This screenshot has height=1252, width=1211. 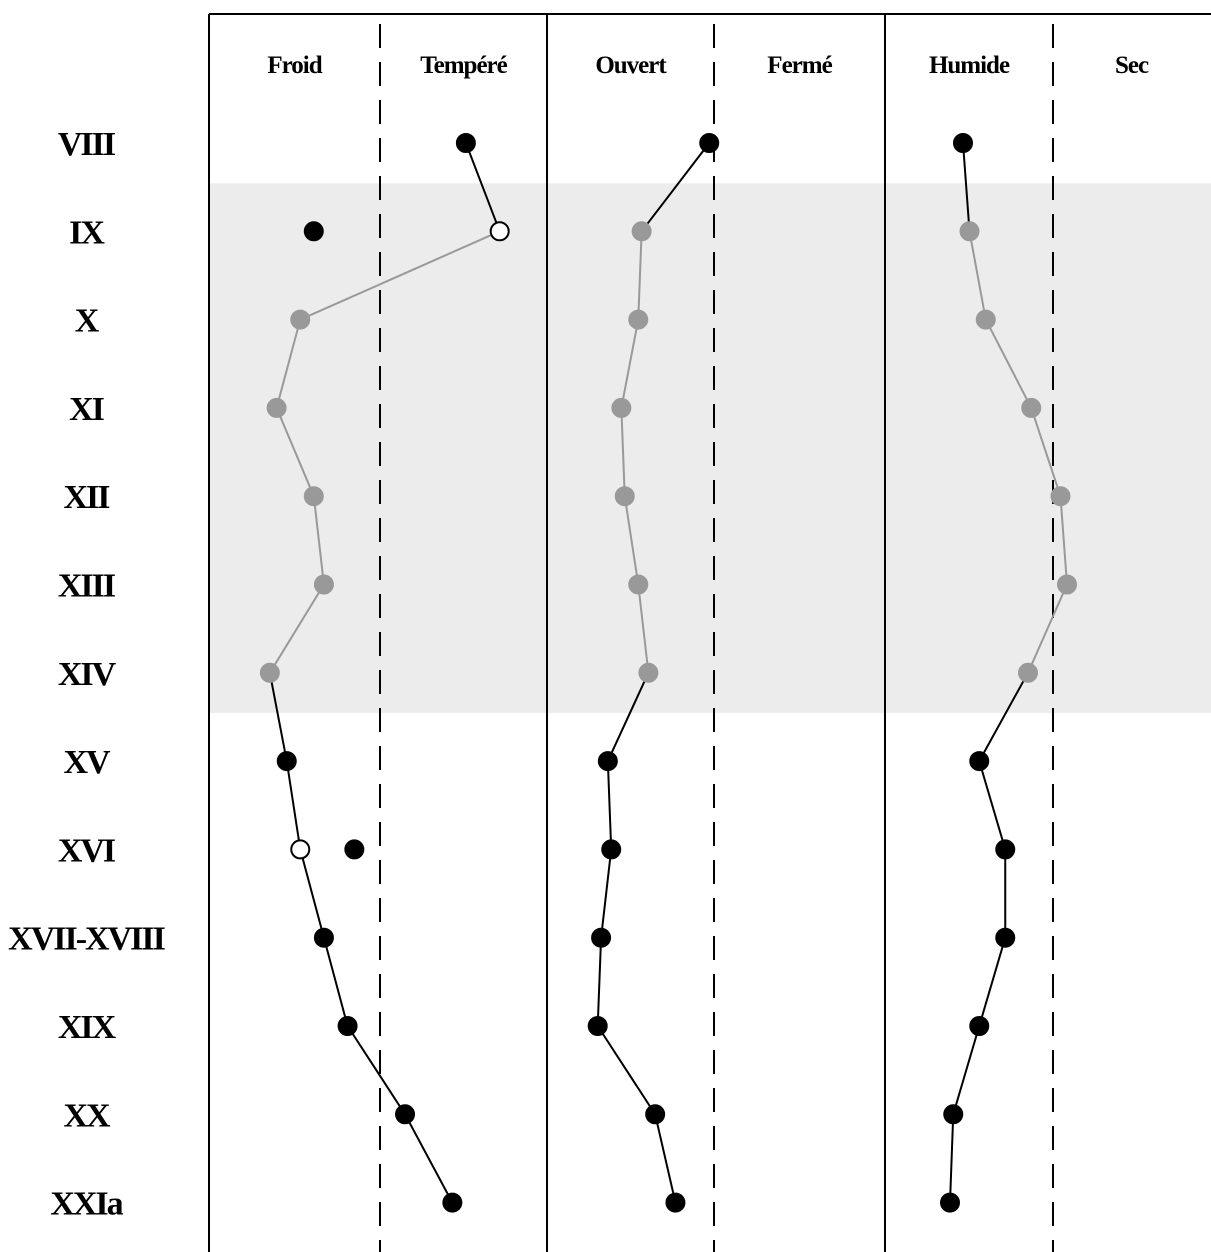 I want to click on column-label-openness-left: Ouvert, so click(x=631, y=65).